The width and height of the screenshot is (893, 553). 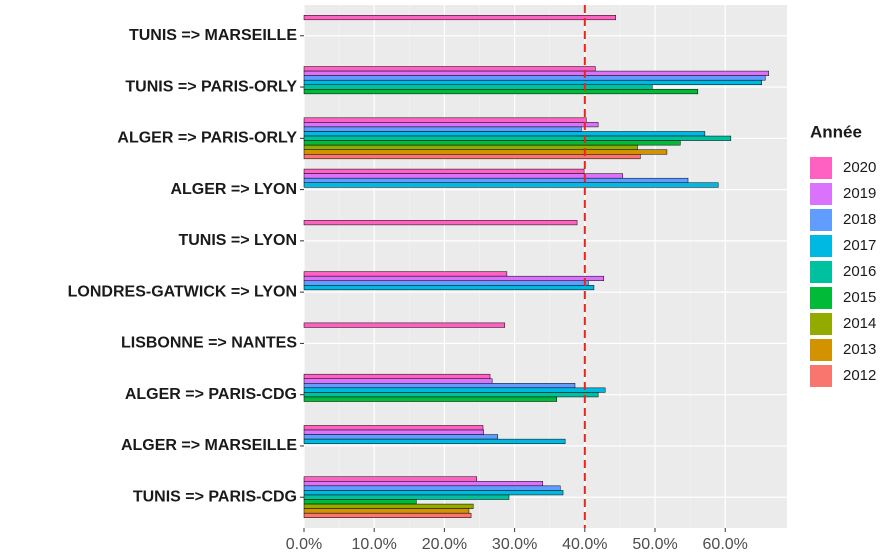 I want to click on legend-label: 2017, so click(x=859, y=245).